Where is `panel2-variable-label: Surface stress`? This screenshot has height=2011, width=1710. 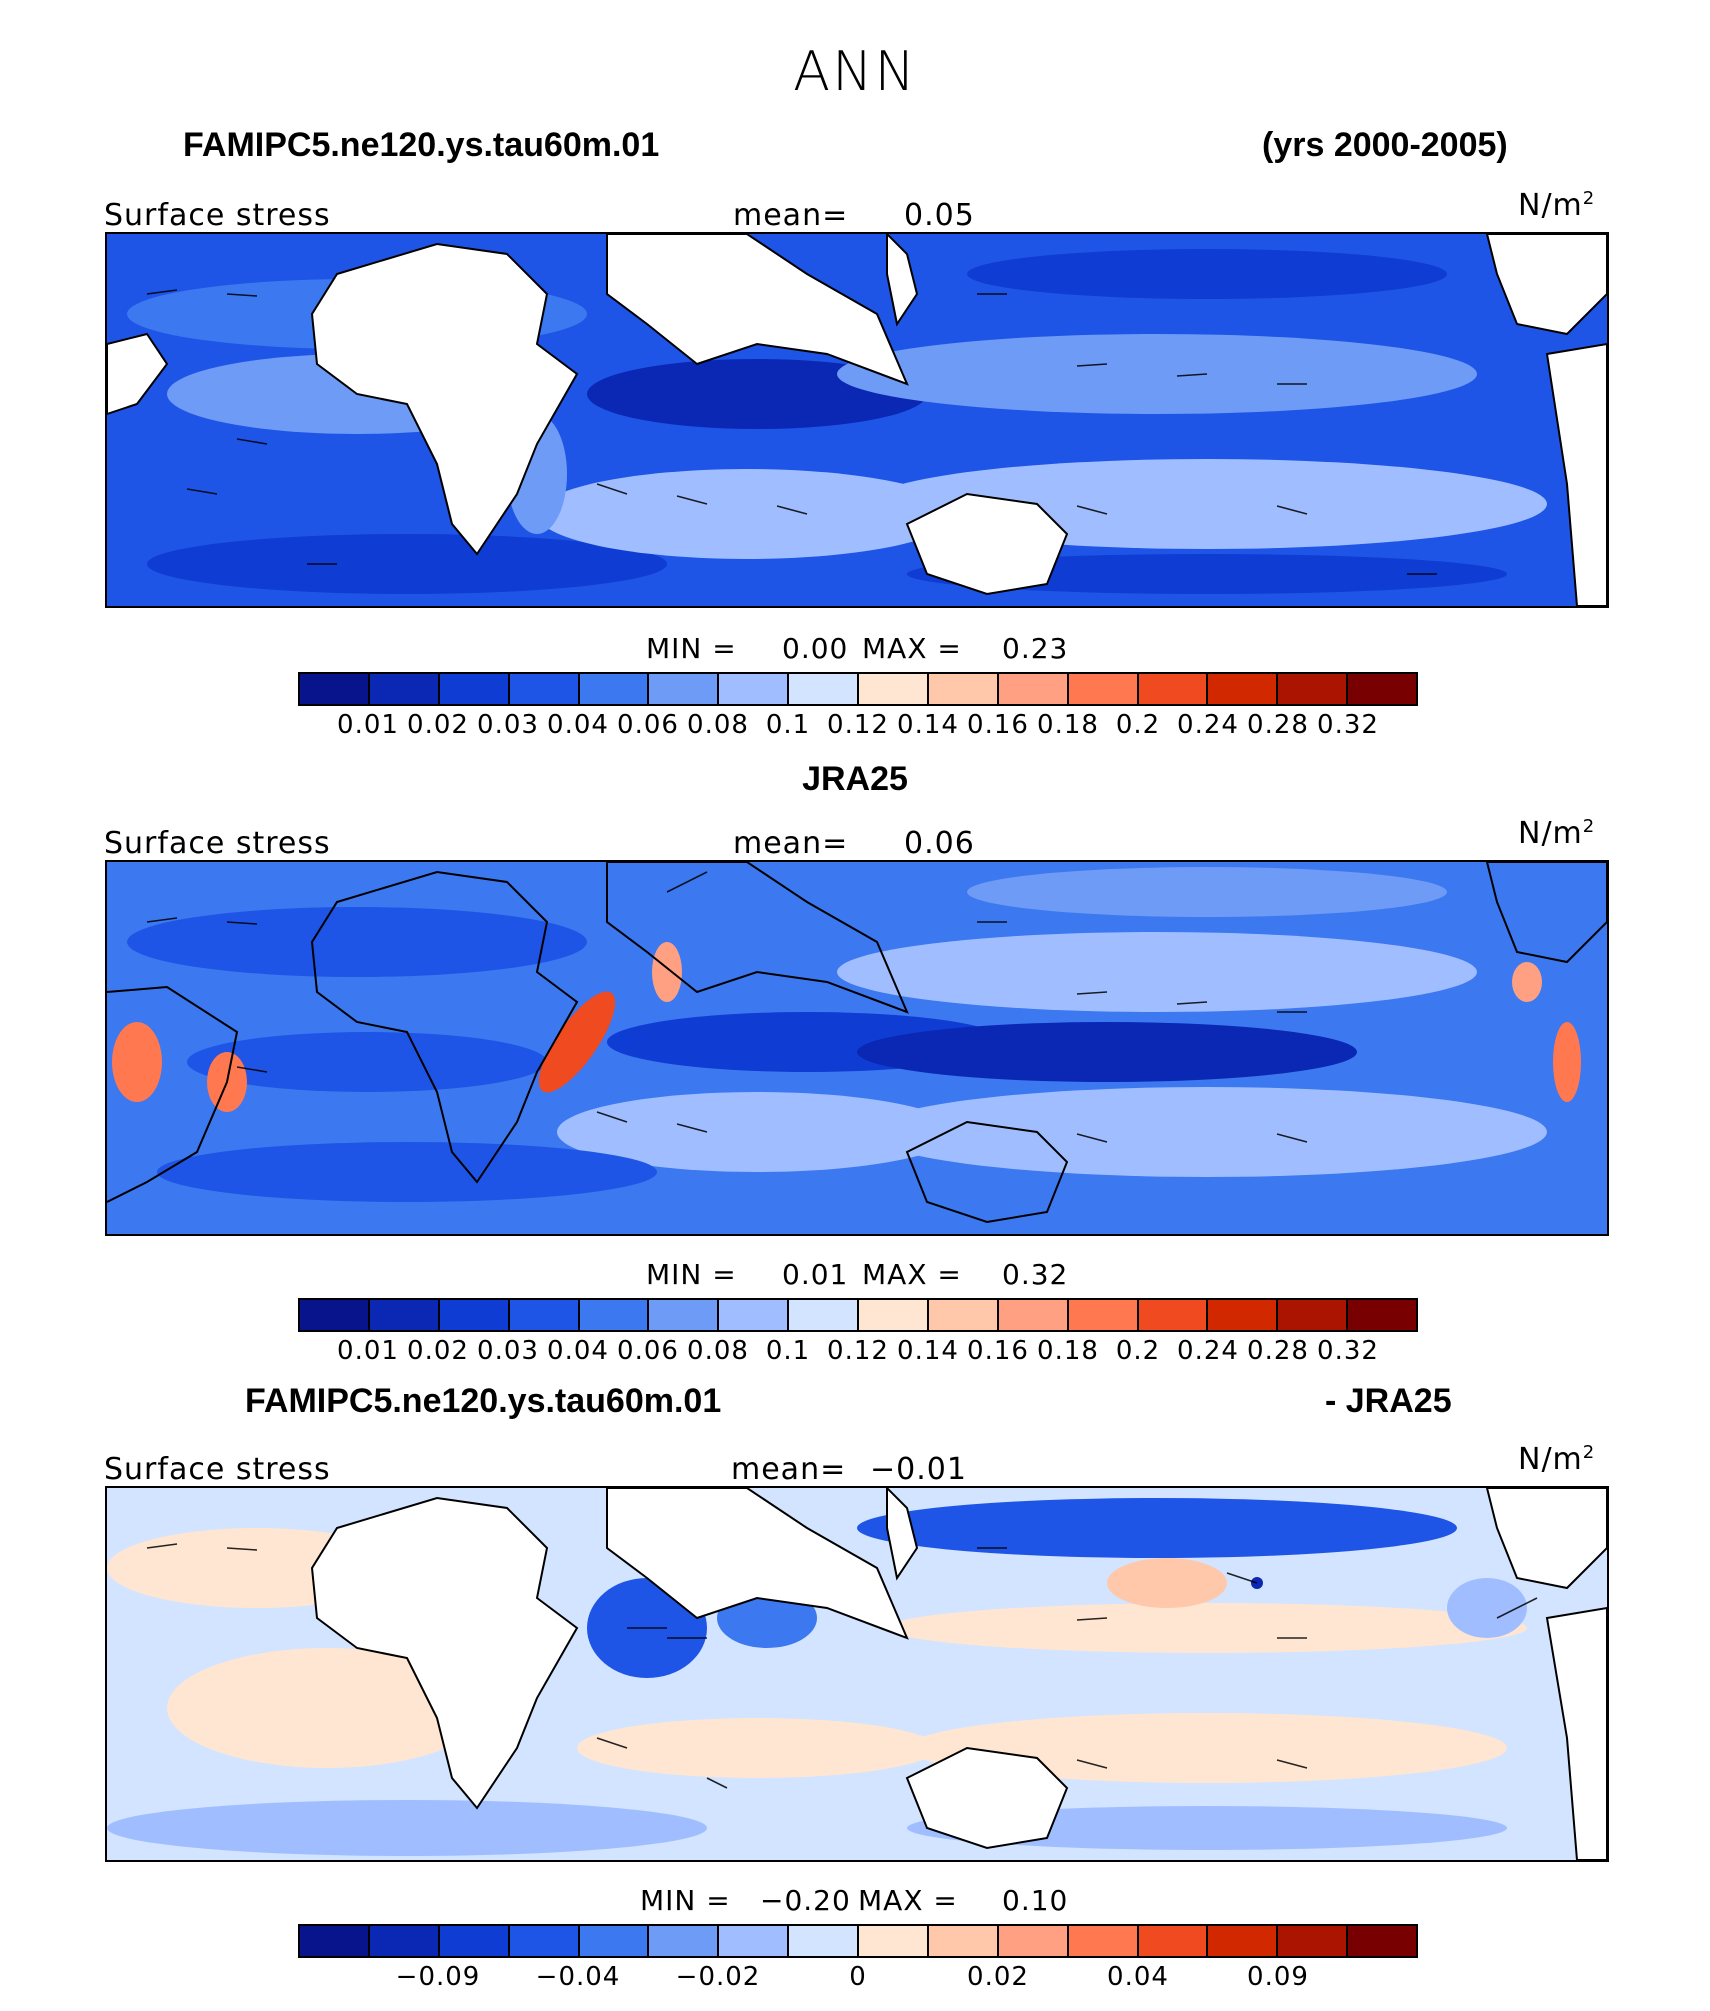 panel2-variable-label: Surface stress is located at coordinates (217, 843).